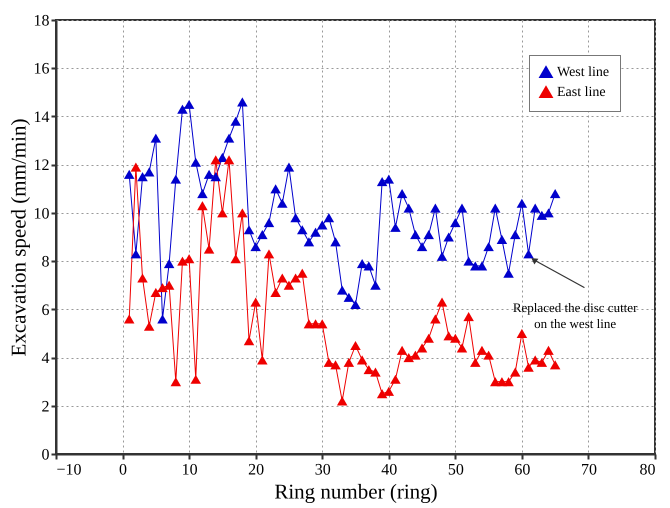 This screenshot has height=508, width=670. Describe the element at coordinates (46, 359) in the screenshot. I see `y-tick-label: 4` at that location.